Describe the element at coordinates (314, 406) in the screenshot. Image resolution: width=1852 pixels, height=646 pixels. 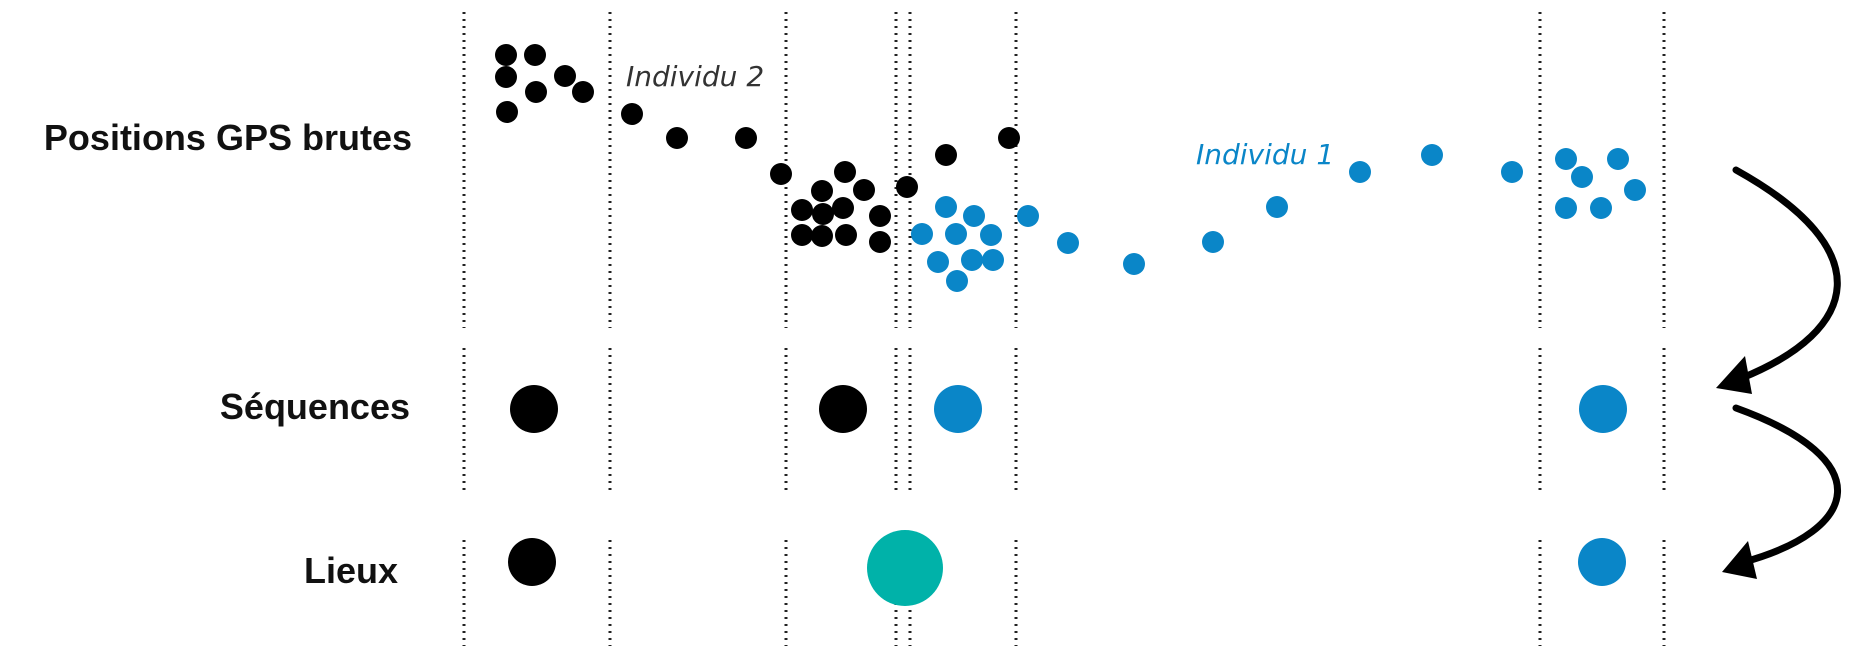
I see `row-label-sequences: Séquences` at that location.